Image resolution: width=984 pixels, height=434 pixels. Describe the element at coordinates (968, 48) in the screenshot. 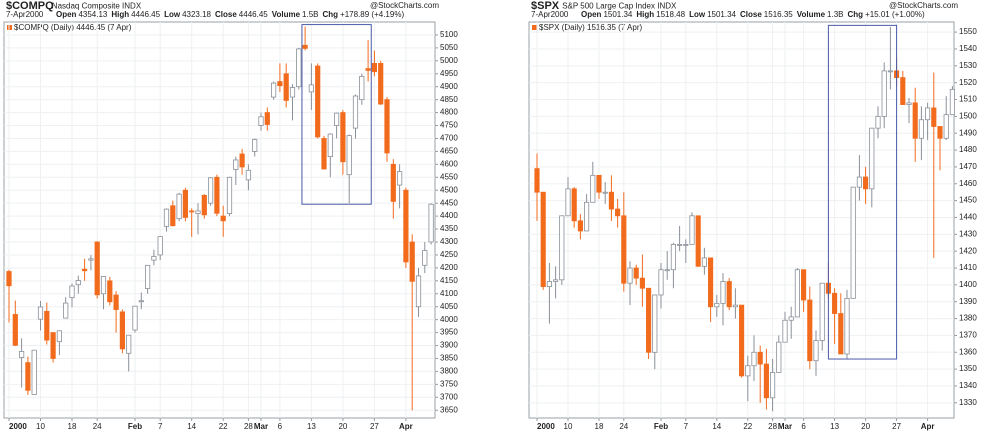

I see `y-tick-label: 1540` at that location.